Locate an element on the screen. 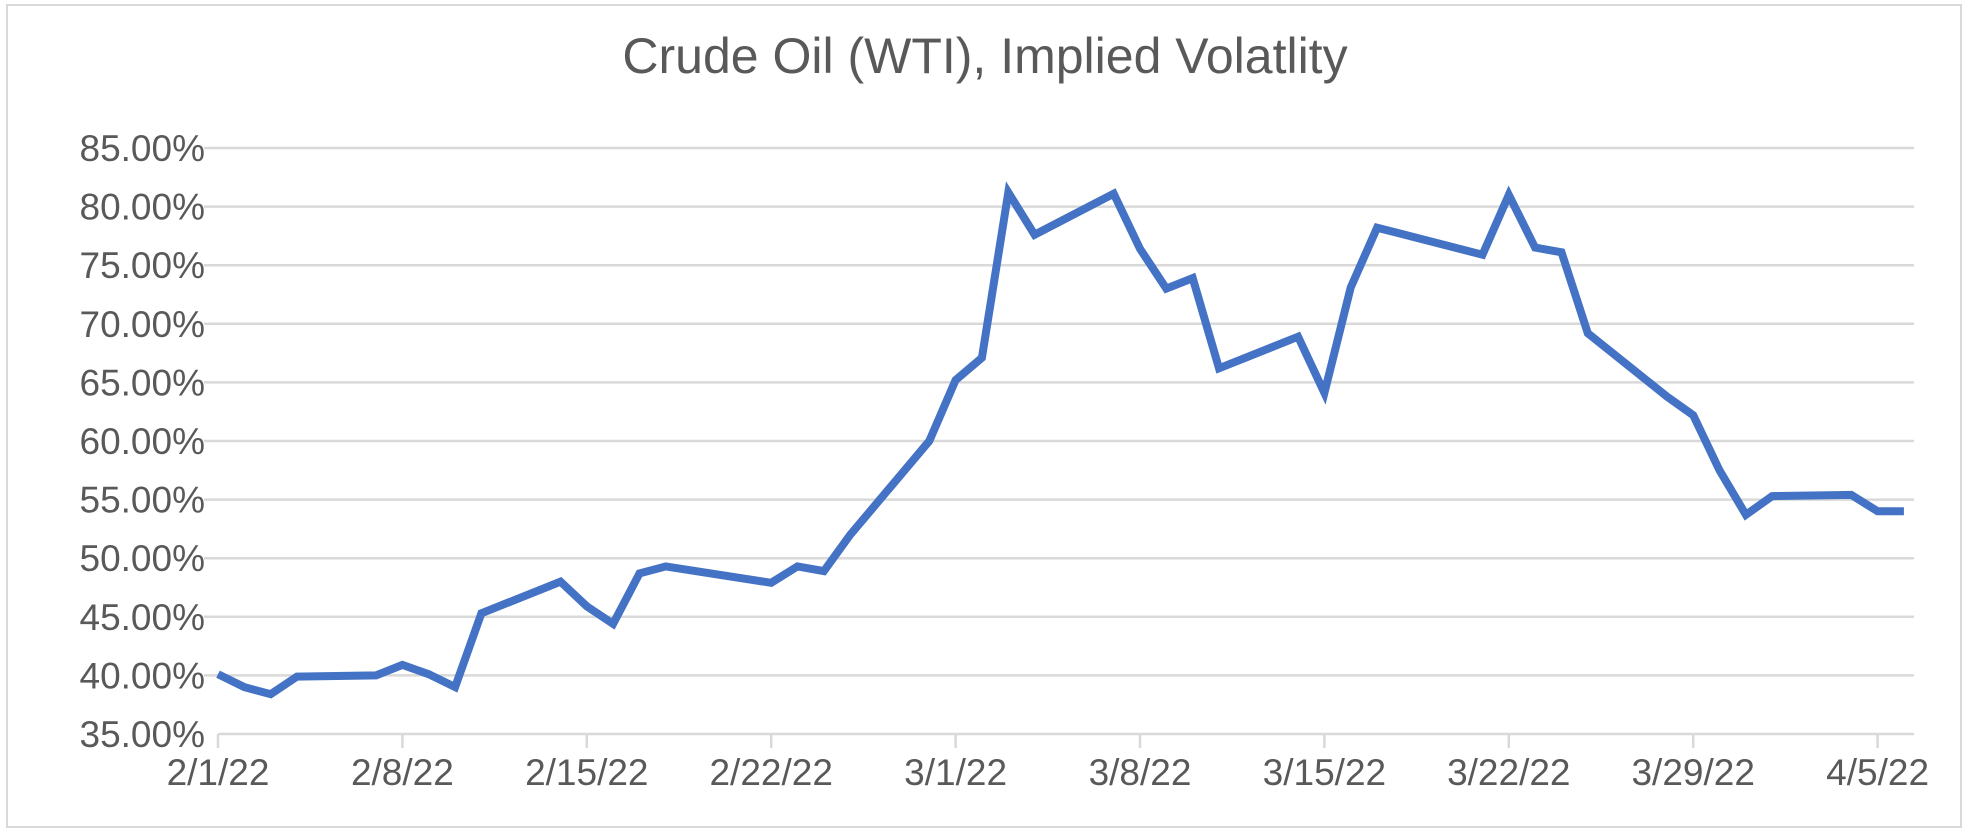 This screenshot has width=1970, height=834. x-tick-label: 2/1/22 is located at coordinates (218, 772).